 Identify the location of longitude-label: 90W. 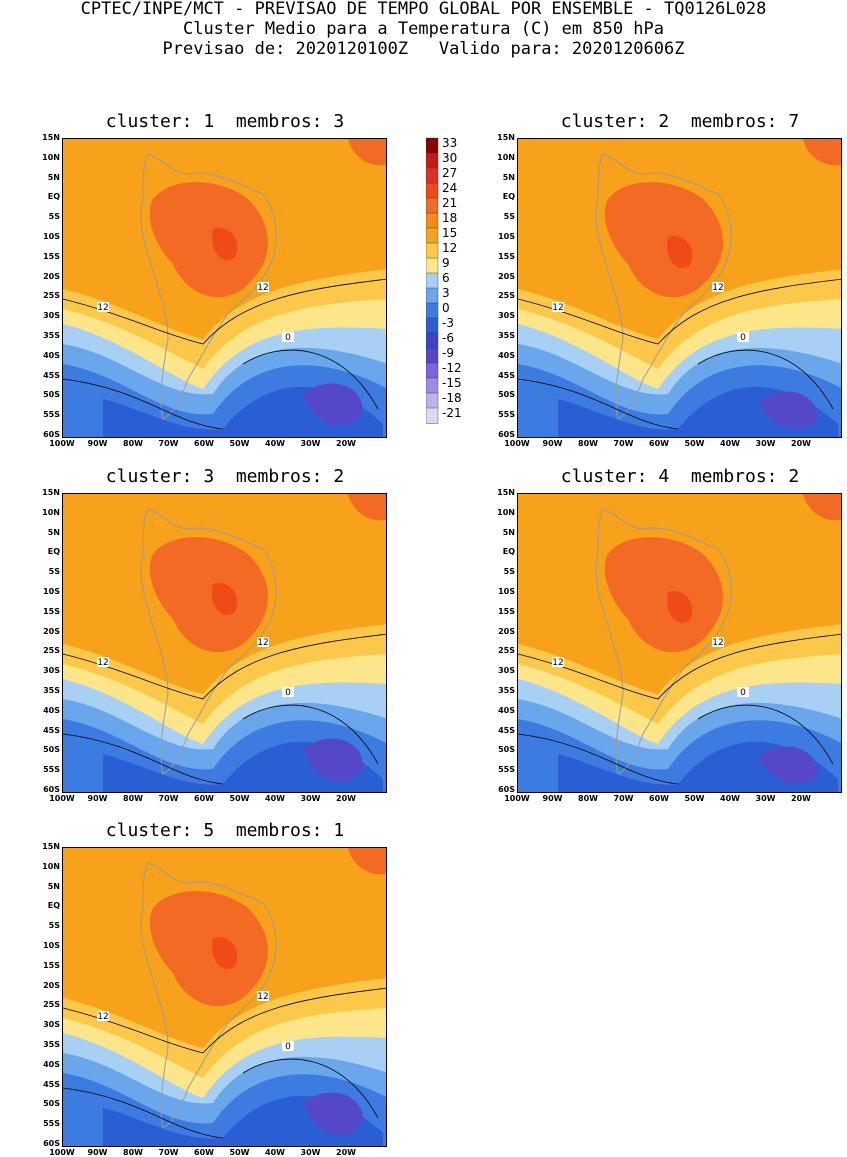
(97, 798).